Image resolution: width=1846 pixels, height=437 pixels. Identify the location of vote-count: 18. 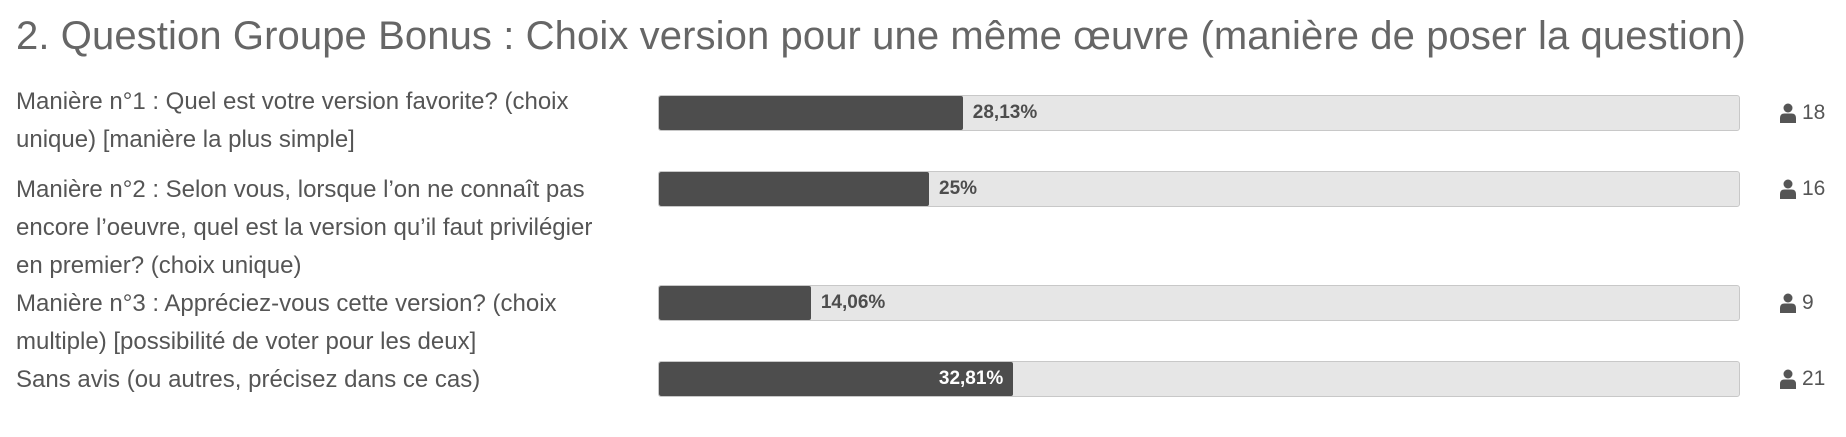
(1802, 113).